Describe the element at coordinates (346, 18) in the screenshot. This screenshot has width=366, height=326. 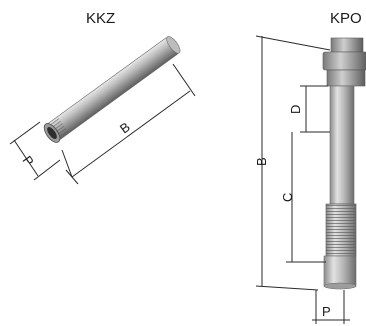
I see `kpo-title: KPO` at that location.